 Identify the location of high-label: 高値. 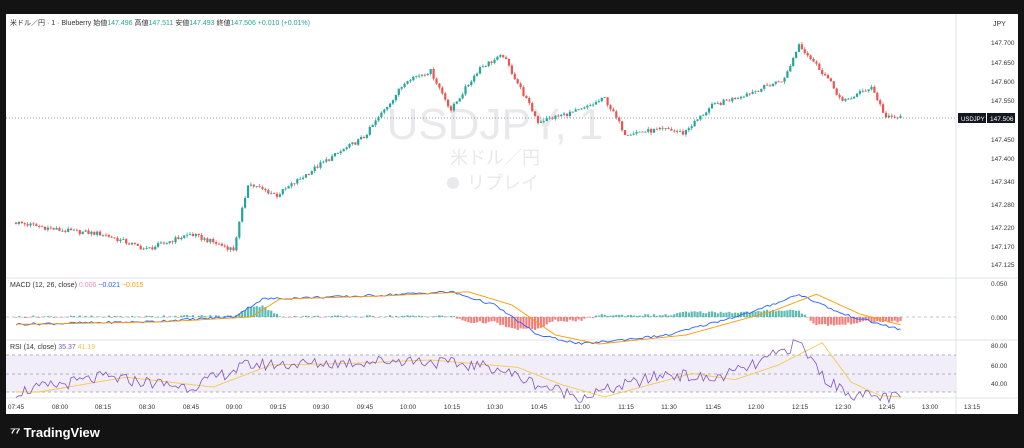
(141, 23).